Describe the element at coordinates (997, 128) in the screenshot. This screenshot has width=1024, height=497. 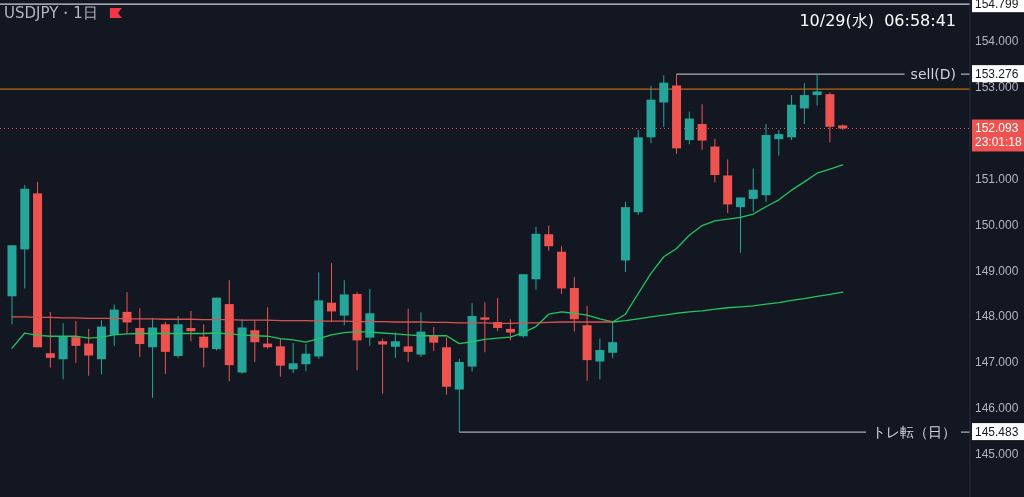
I see `y-tick-label: 152.093` at that location.